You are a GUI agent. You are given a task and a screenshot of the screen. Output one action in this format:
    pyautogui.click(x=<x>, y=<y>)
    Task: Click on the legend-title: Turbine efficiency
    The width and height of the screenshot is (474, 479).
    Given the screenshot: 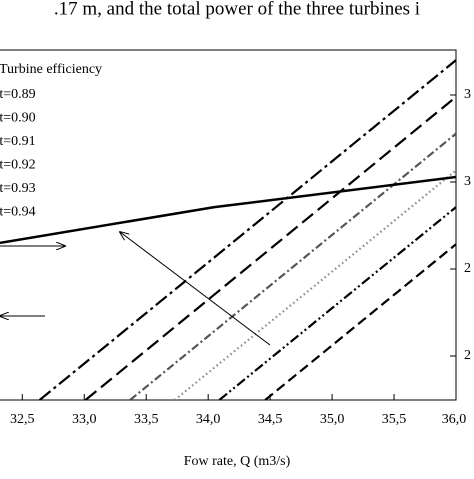 What is the action you would take?
    pyautogui.click(x=51, y=69)
    